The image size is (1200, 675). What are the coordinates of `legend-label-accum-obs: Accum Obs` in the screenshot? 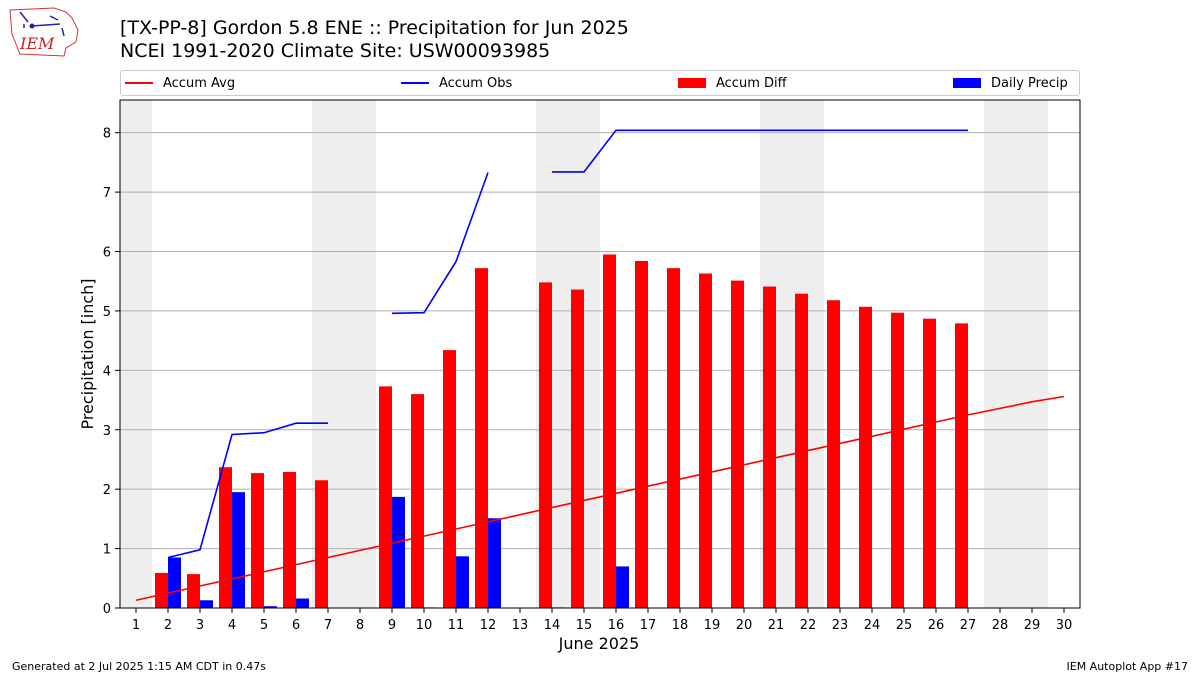 It's located at (476, 83).